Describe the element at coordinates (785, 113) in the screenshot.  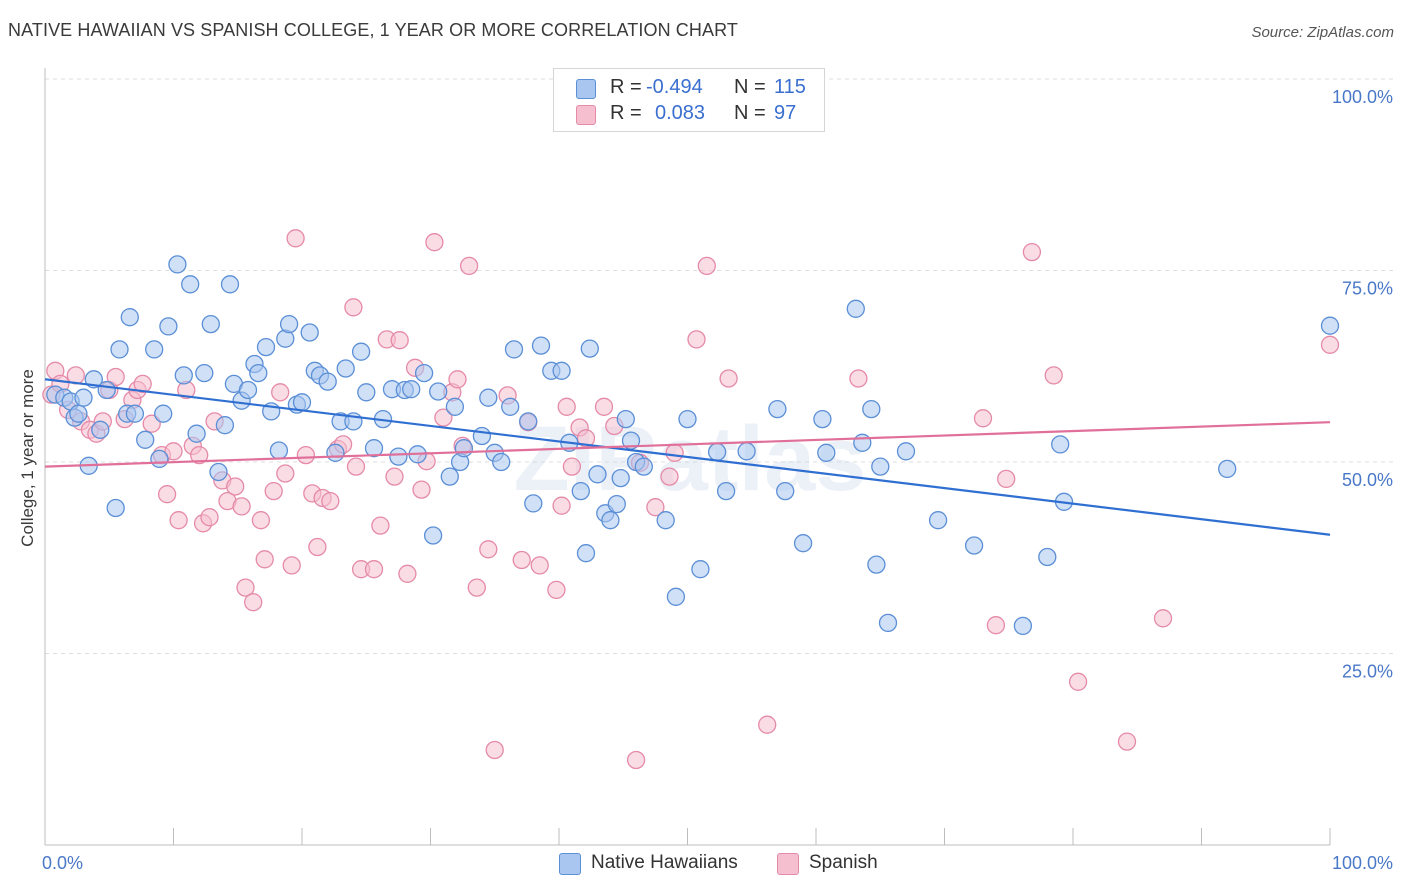
I see `legend-n-value: 97` at that location.